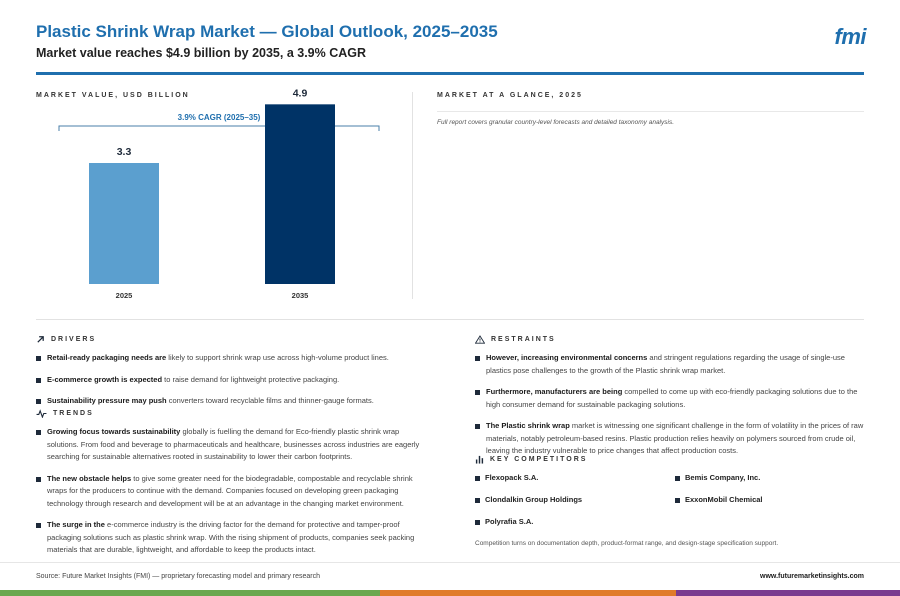  Describe the element at coordinates (528, 593) in the screenshot. I see `footer-stripe-orange` at that location.